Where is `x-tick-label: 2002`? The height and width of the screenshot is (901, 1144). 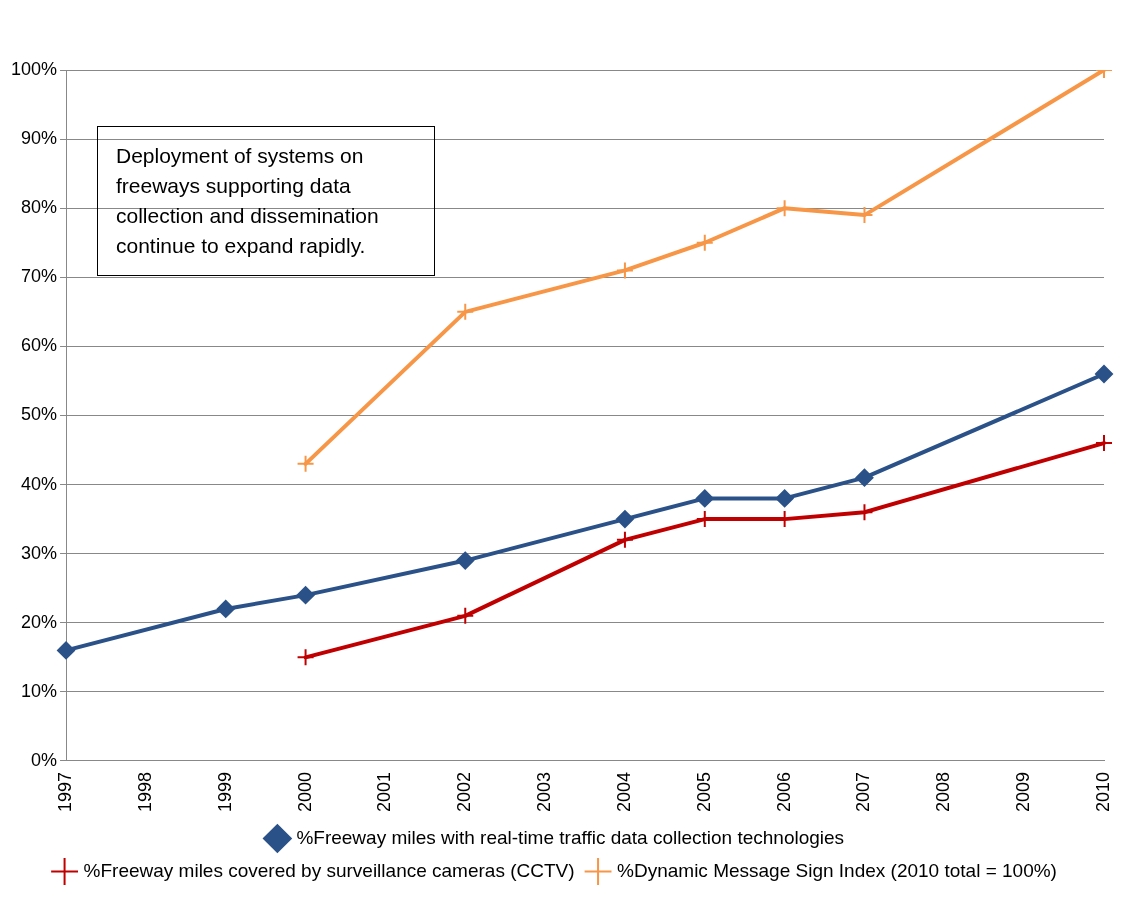
x-tick-label: 2002 is located at coordinates (464, 791).